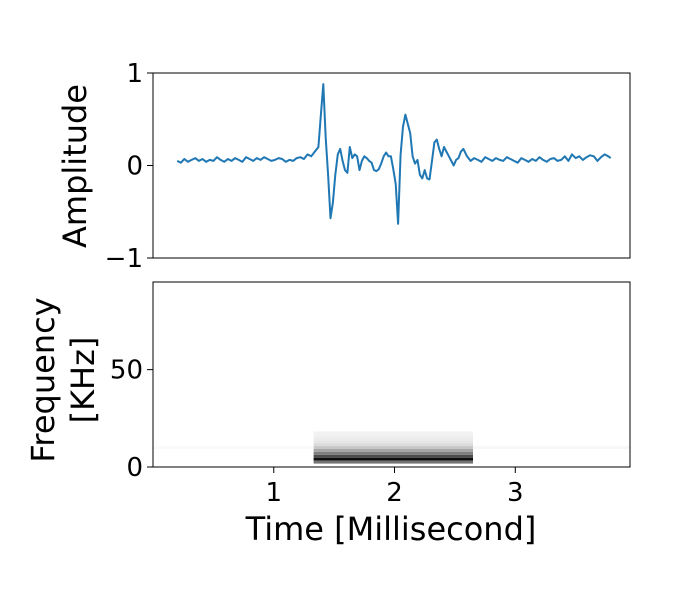 Image resolution: width=700 pixels, height=600 pixels. I want to click on waveform-y-tick-label: 1, so click(134, 74).